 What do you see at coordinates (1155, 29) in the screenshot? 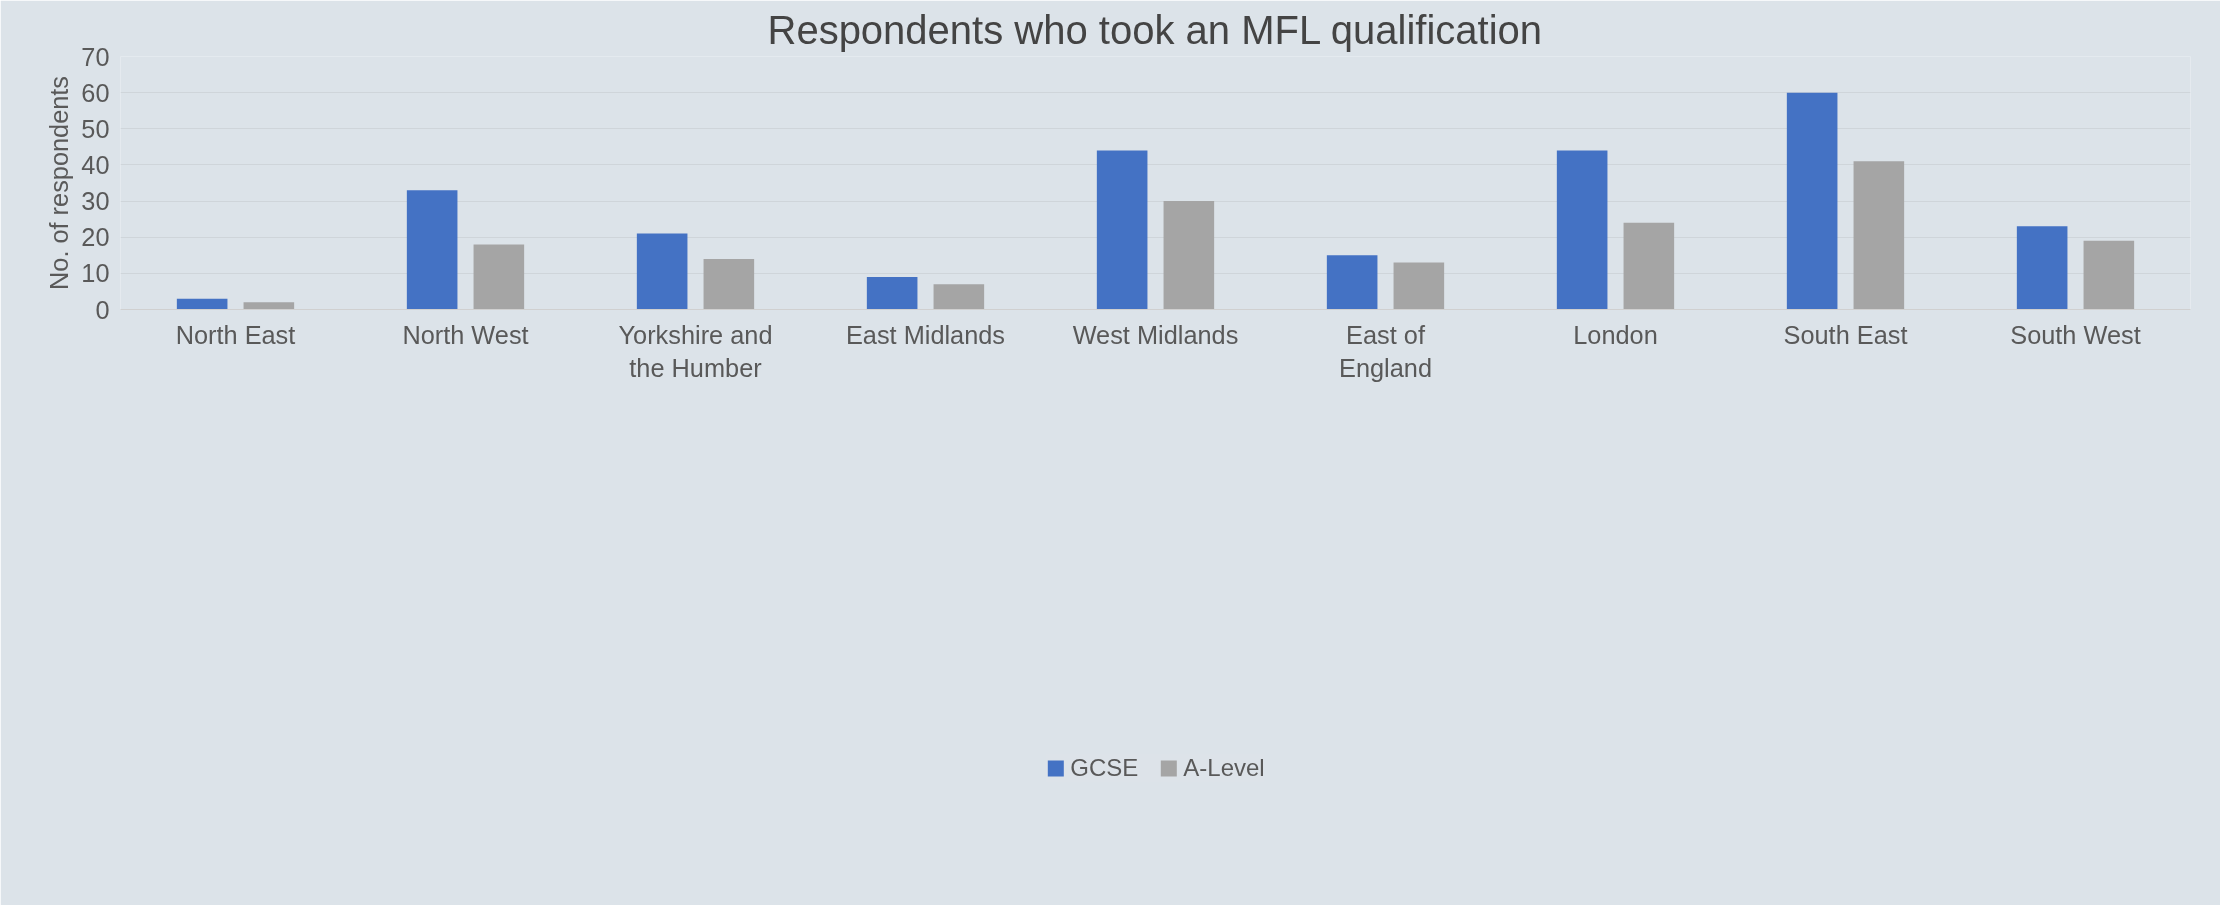
I see `chart-title: Respondents who took an MFL qualification` at bounding box center [1155, 29].